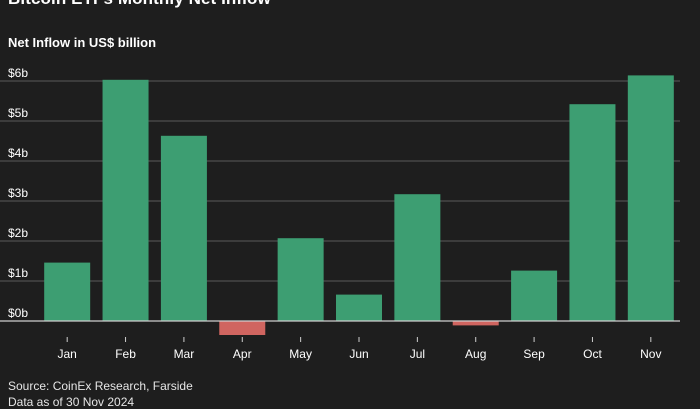 This screenshot has width=700, height=409. I want to click on y-tick-label: $3b, so click(18, 193).